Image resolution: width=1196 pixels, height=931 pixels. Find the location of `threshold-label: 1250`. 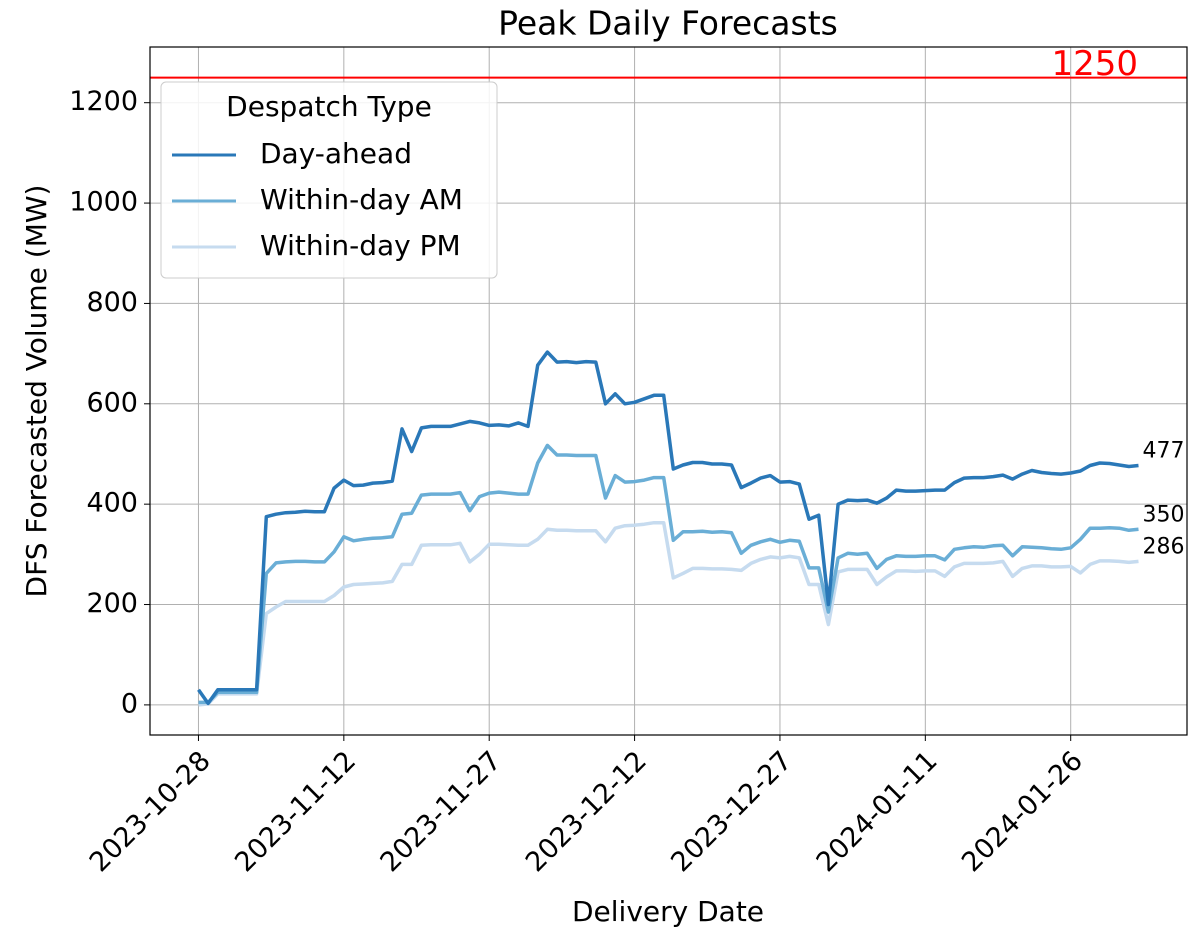

threshold-label: 1250 is located at coordinates (1094, 64).